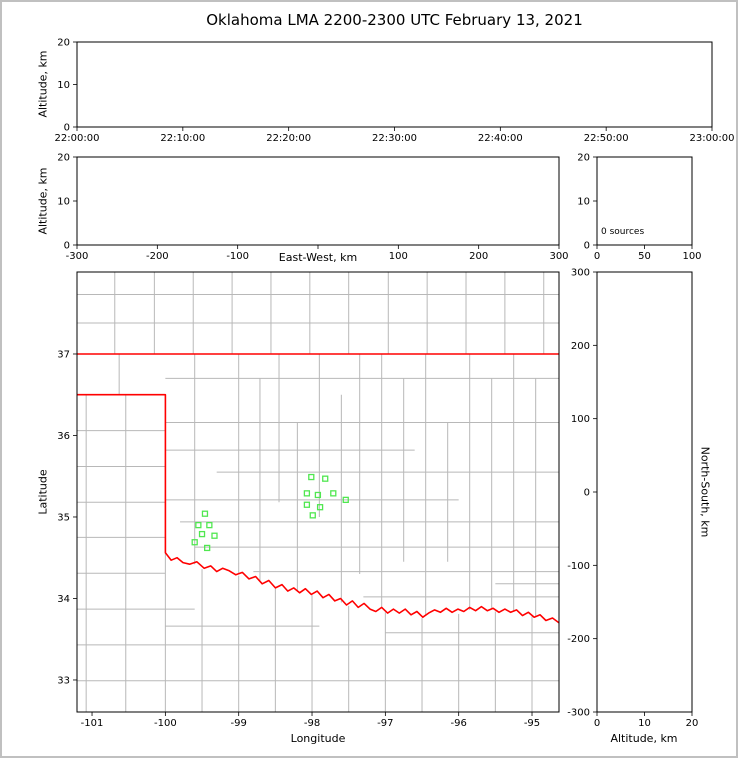  What do you see at coordinates (288, 138) in the screenshot?
I see `tick-label: 22:20:00` at bounding box center [288, 138].